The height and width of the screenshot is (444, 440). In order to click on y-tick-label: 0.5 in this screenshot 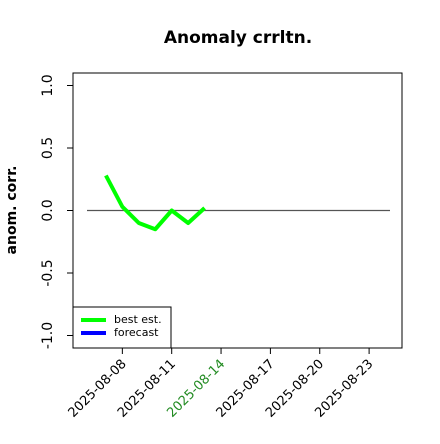, I will do `click(48, 148)`.